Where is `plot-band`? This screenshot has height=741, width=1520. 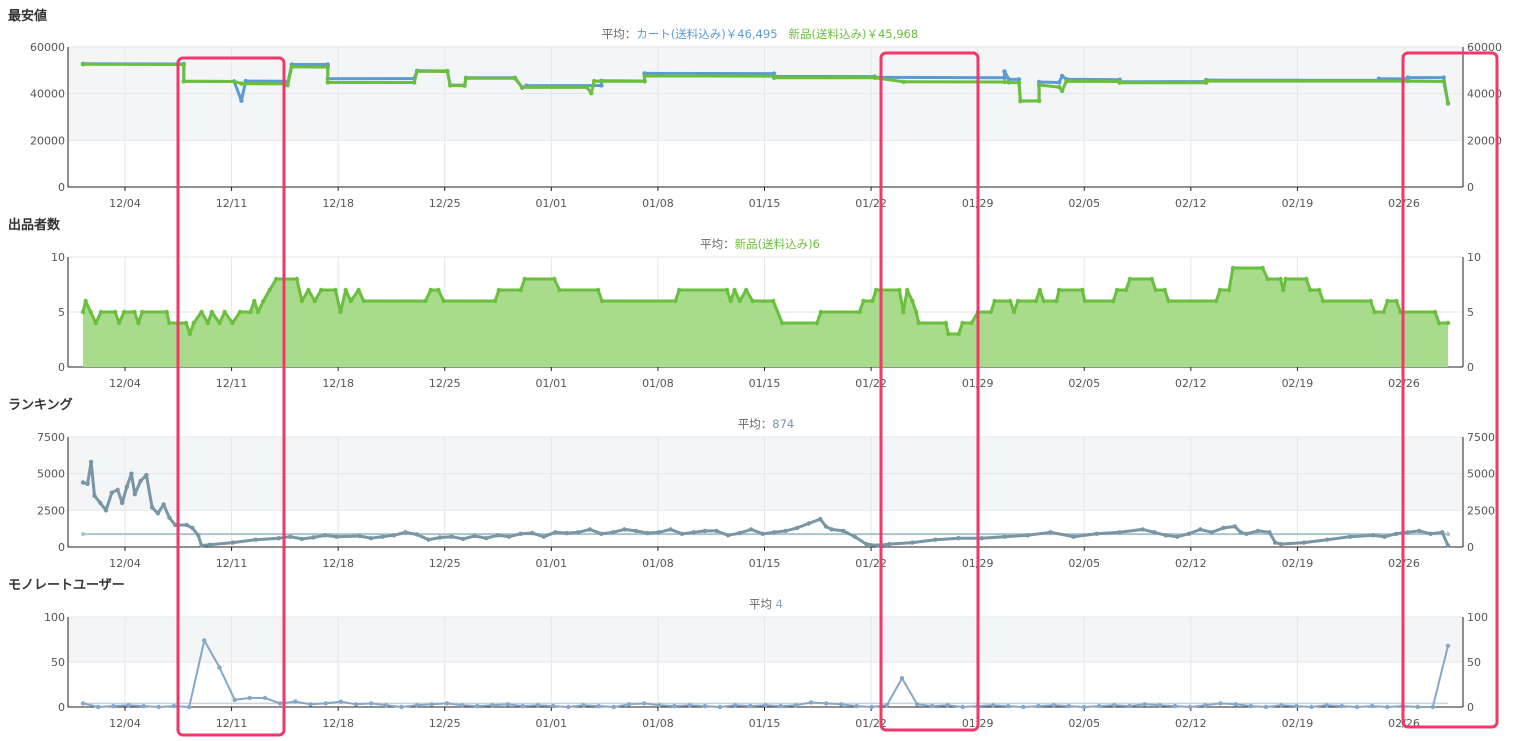
plot-band is located at coordinates (765, 492).